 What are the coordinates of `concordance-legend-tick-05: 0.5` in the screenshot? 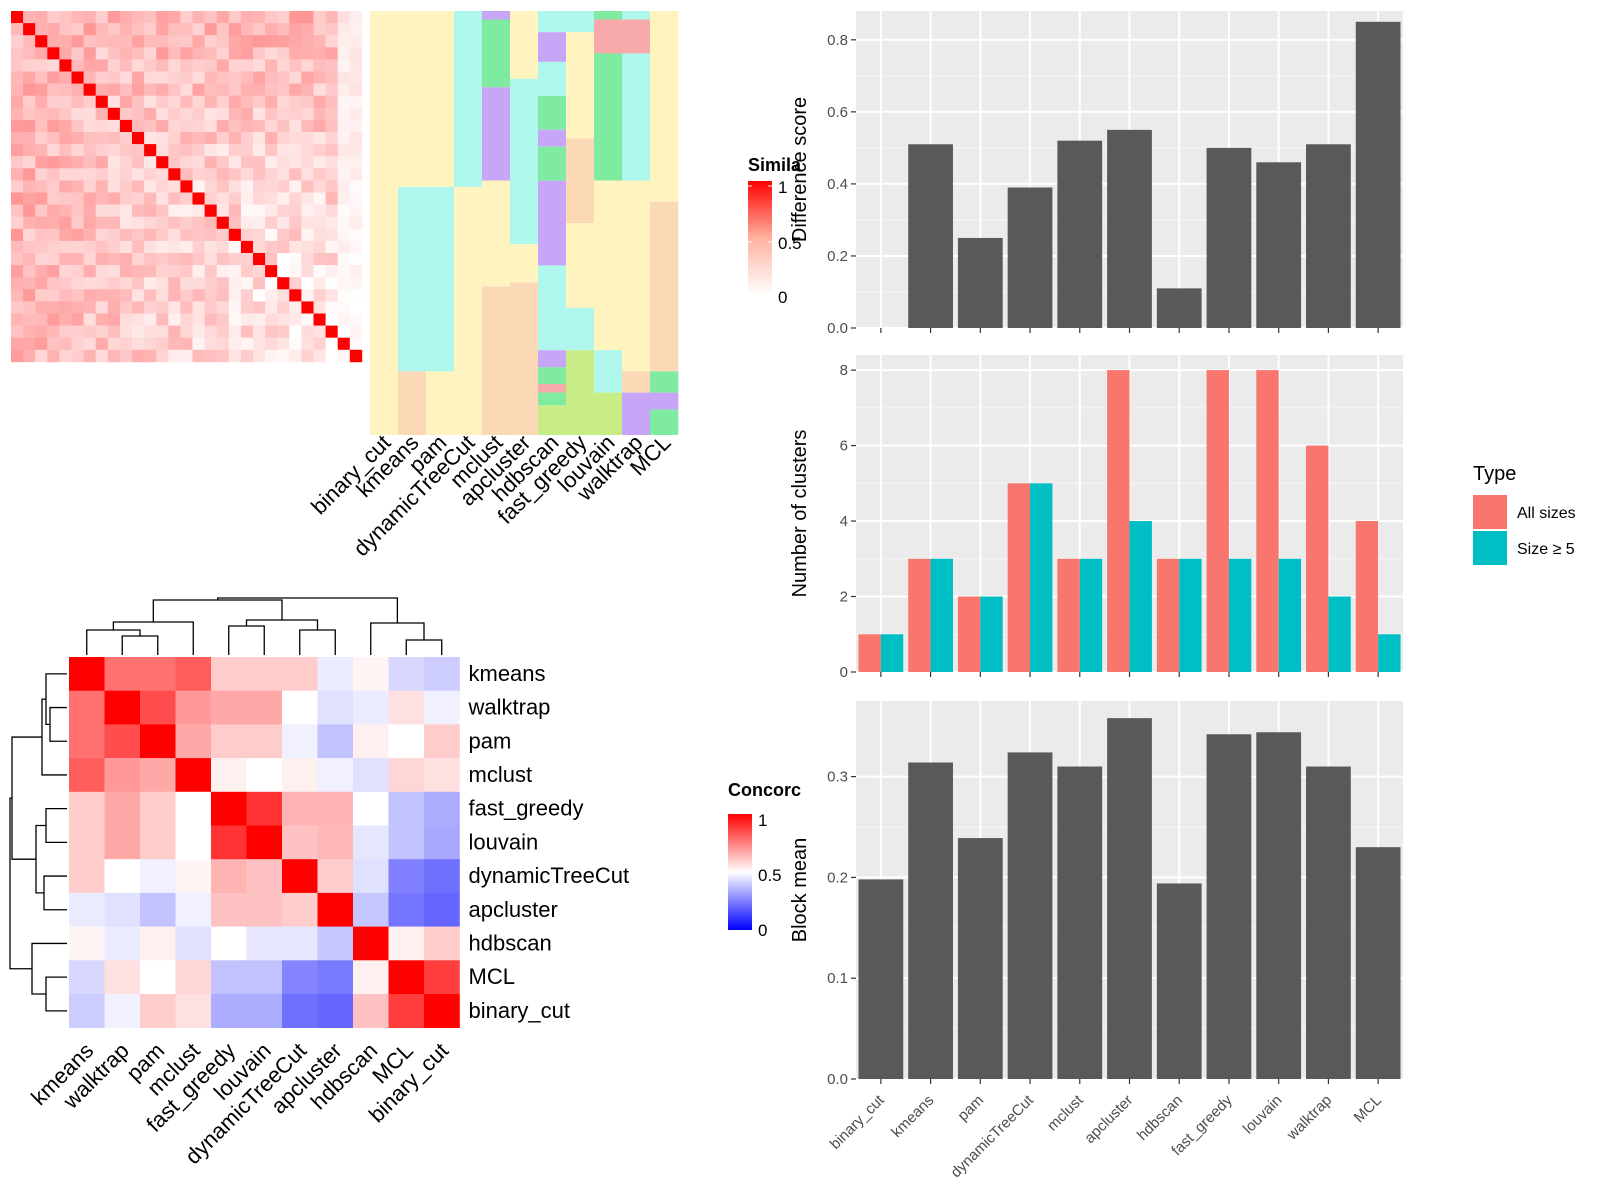 It's located at (770, 875).